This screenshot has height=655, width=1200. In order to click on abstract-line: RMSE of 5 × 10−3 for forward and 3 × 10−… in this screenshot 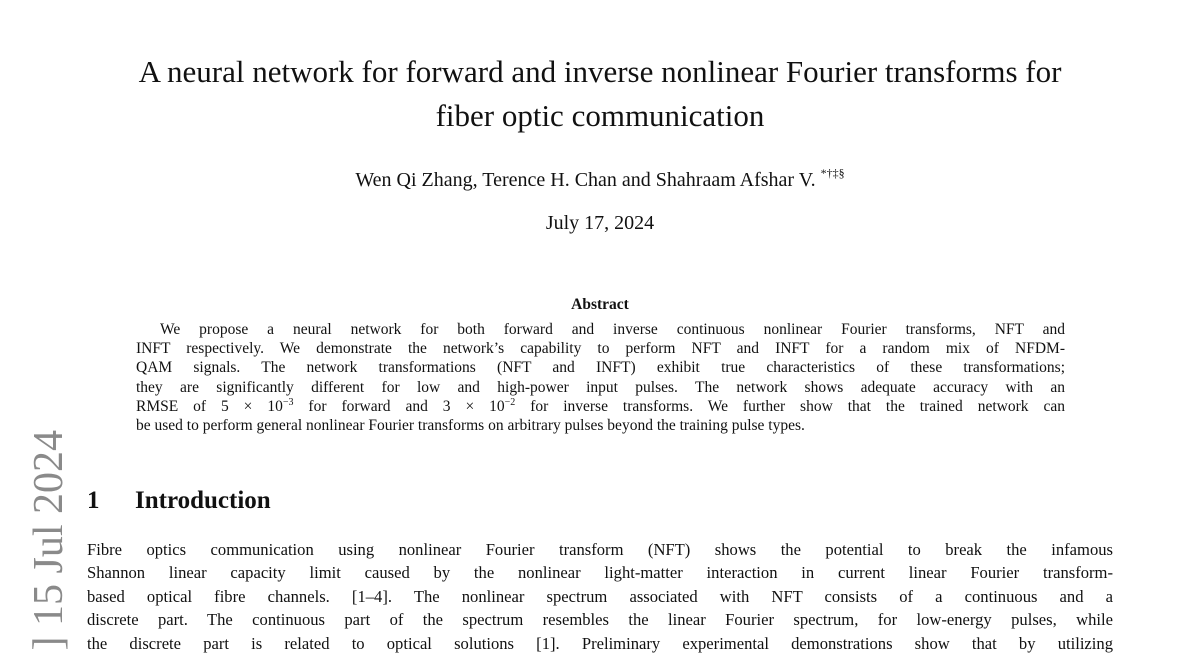, I will do `click(600, 406)`.